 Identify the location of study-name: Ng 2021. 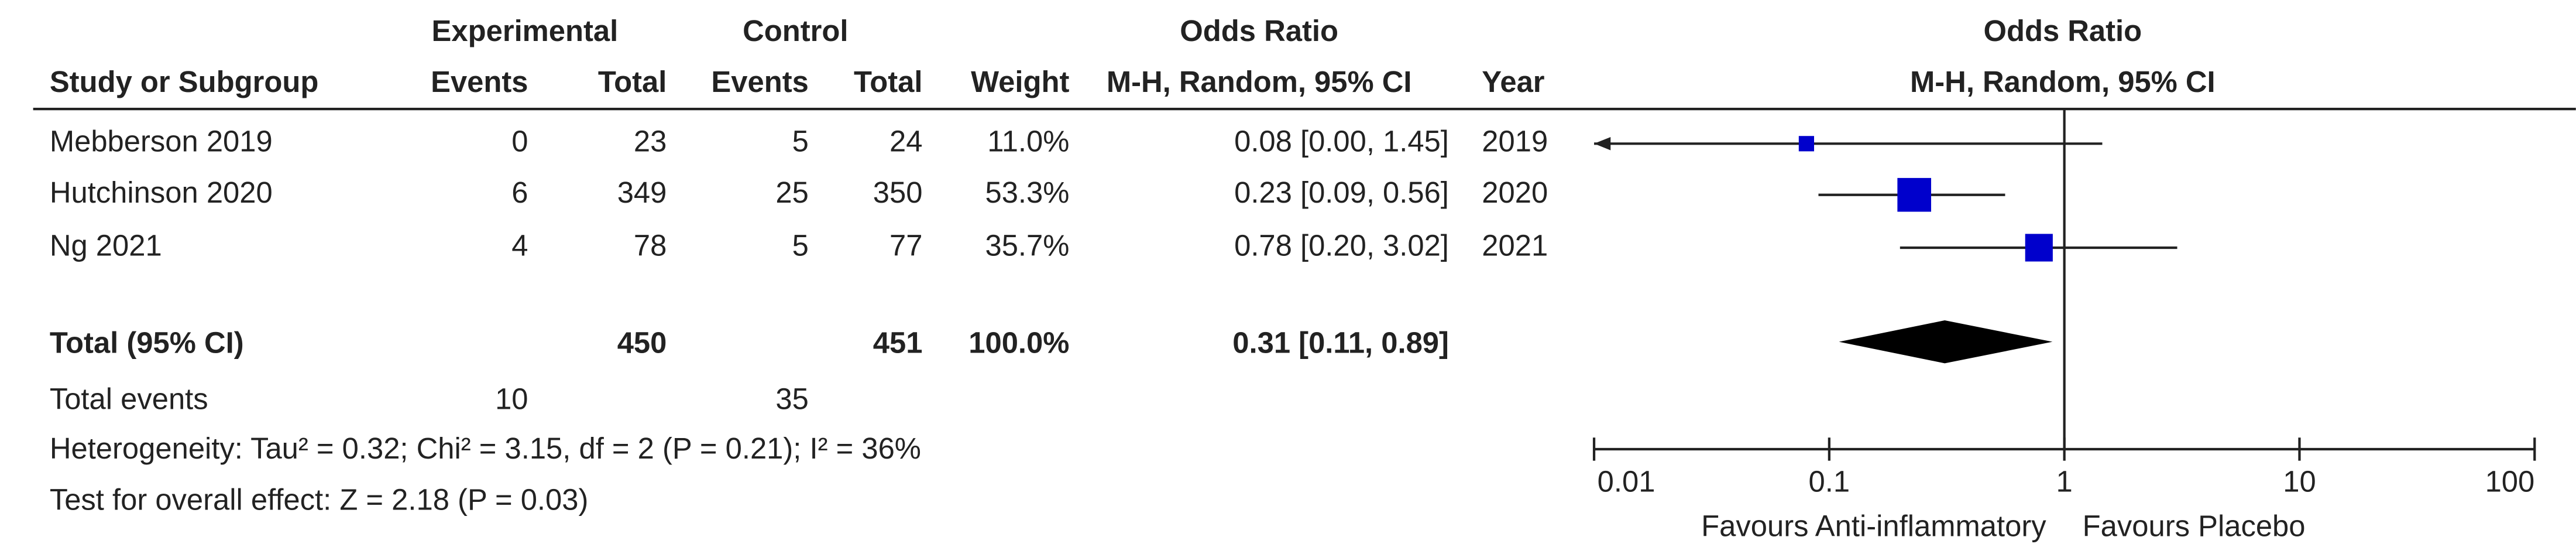
(106, 245).